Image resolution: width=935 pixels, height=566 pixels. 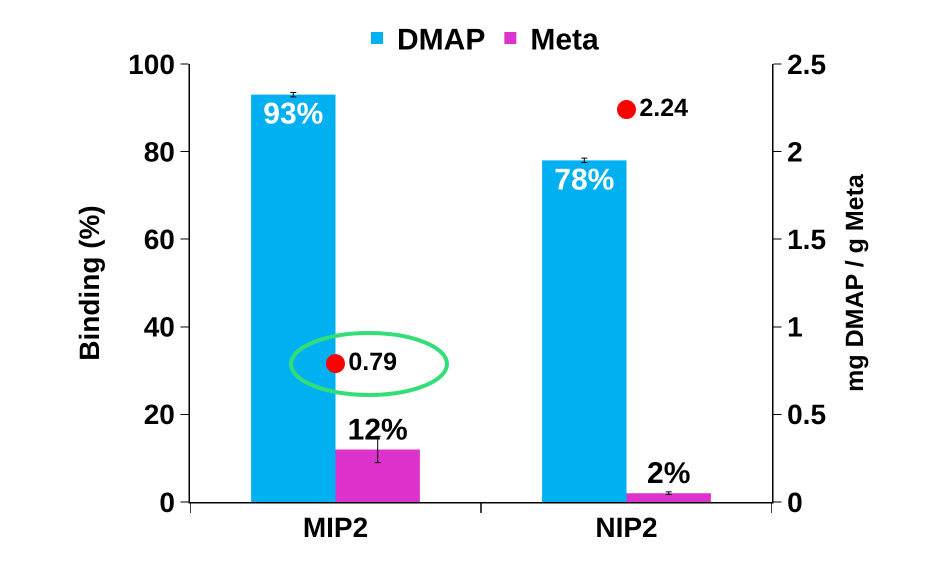 What do you see at coordinates (795, 327) in the screenshot?
I see `y2-tick-label: 1` at bounding box center [795, 327].